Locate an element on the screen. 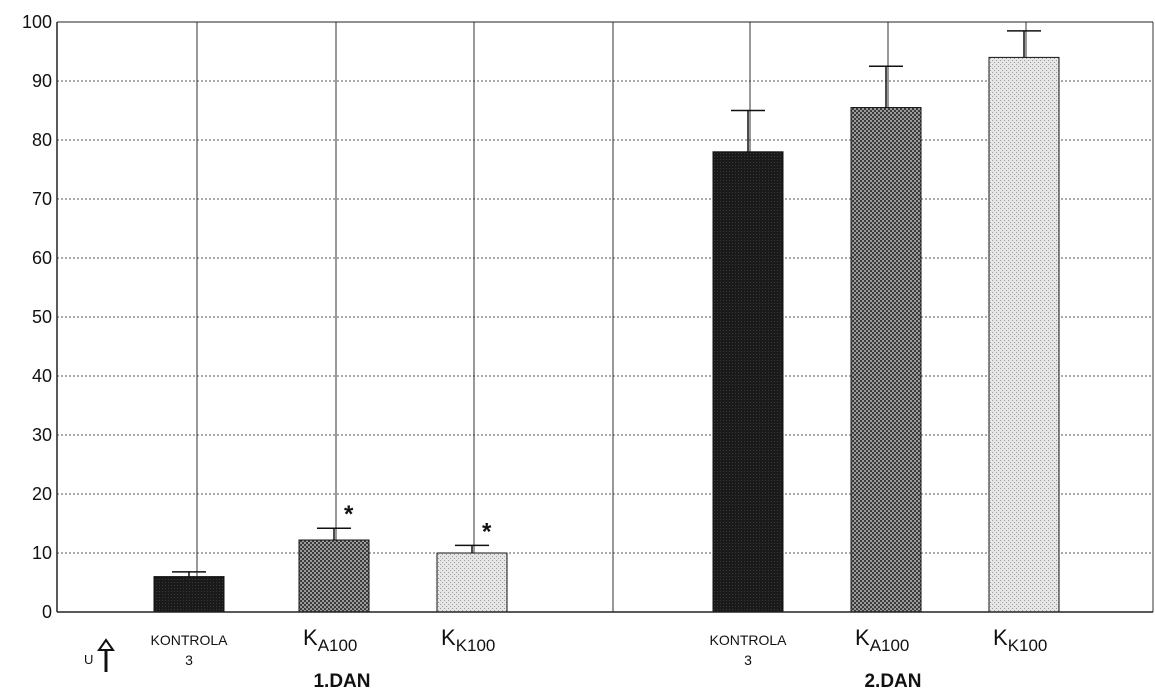  y-tick-label: 80 is located at coordinates (42, 140).